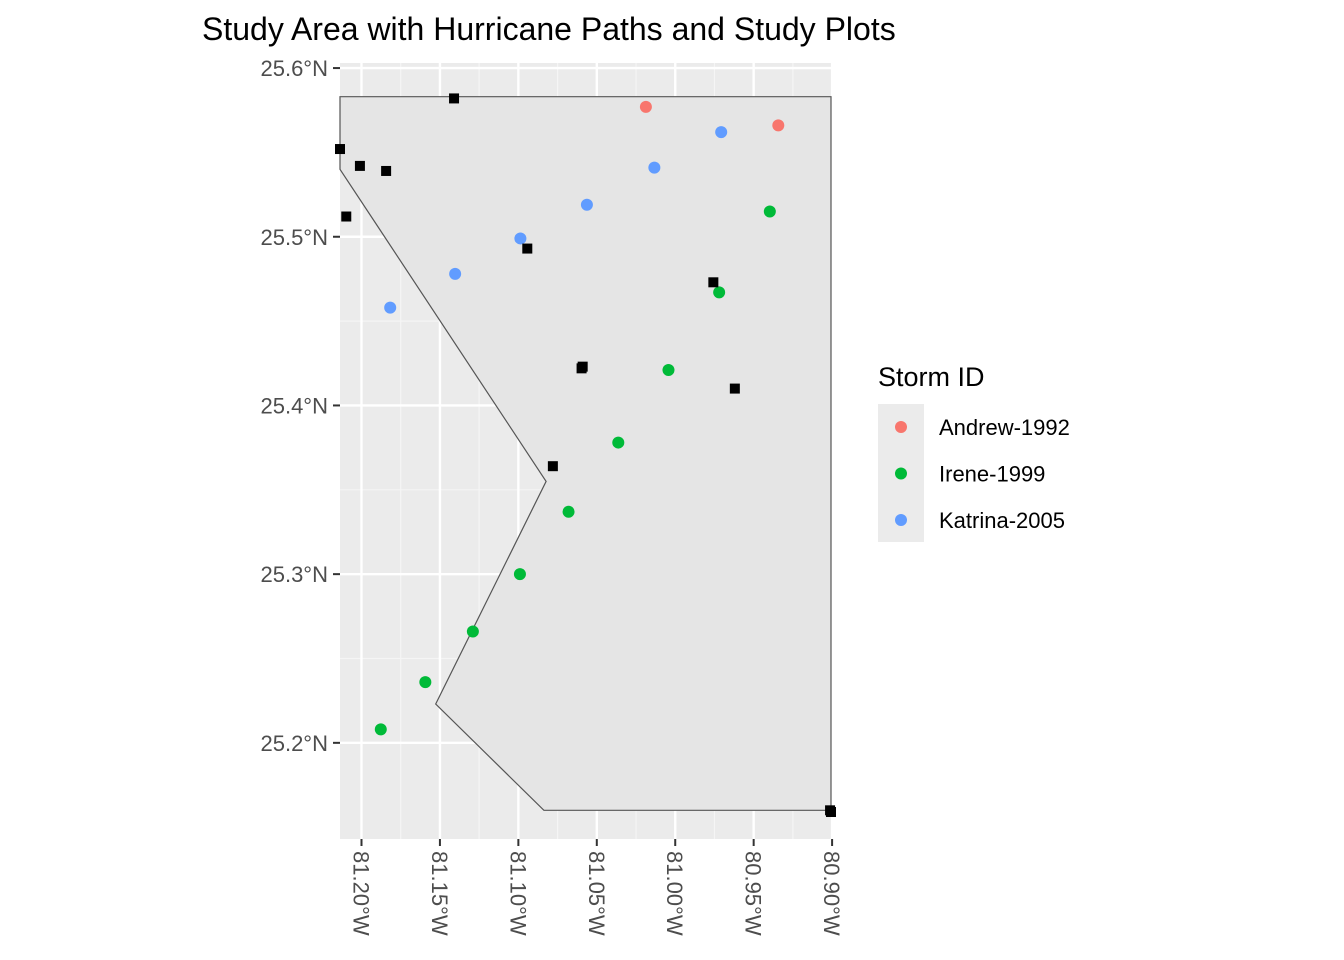  What do you see at coordinates (753, 893) in the screenshot?
I see `x-tick-label: 80.95°W` at bounding box center [753, 893].